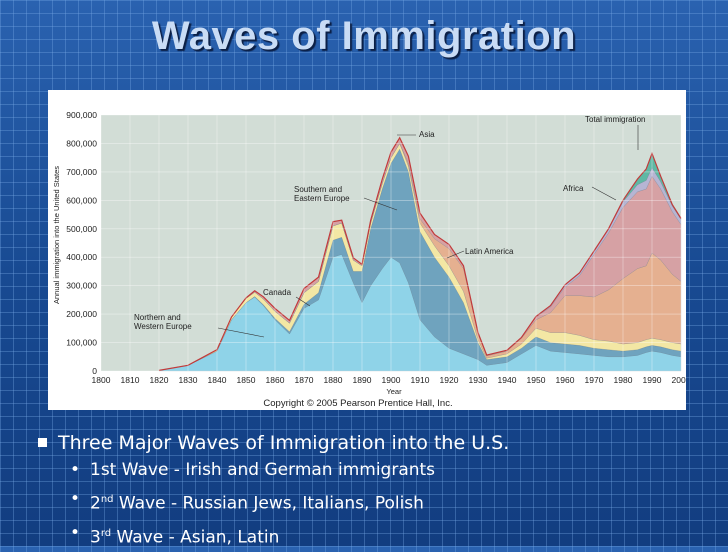 This screenshot has width=728, height=552. What do you see at coordinates (81, 286) in the screenshot?
I see `y-tick-label: 300,000` at bounding box center [81, 286].